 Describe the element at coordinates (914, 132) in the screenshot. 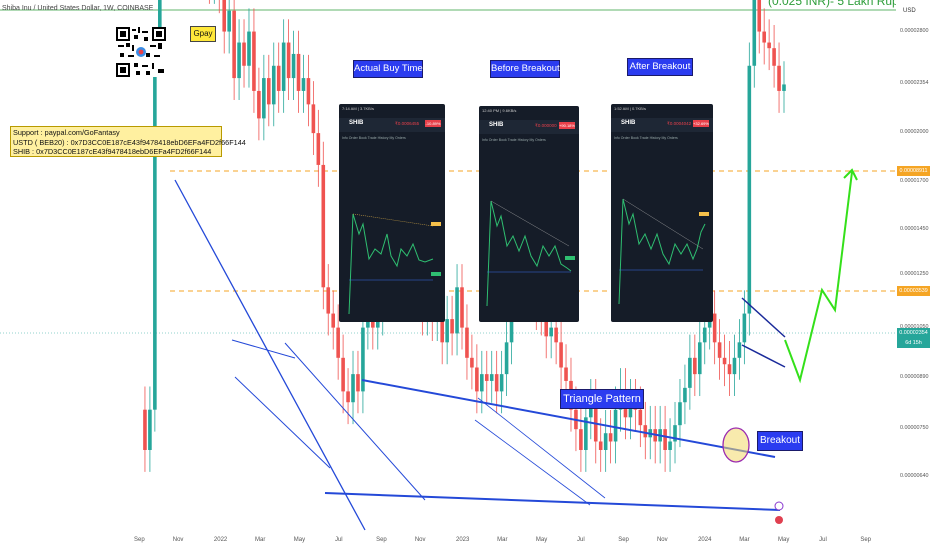

I see `y-tick-label: 0.00002000` at that location.